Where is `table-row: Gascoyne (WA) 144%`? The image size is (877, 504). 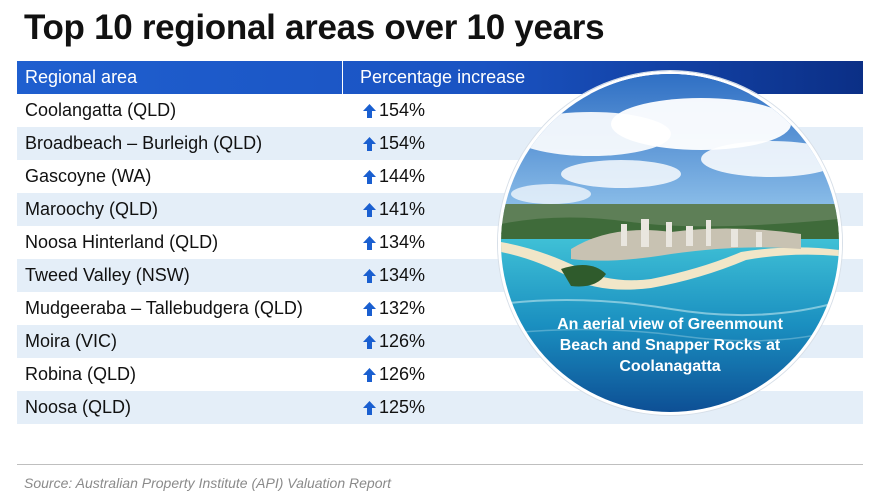
table-row: Gascoyne (WA) 144% is located at coordinates (440, 176).